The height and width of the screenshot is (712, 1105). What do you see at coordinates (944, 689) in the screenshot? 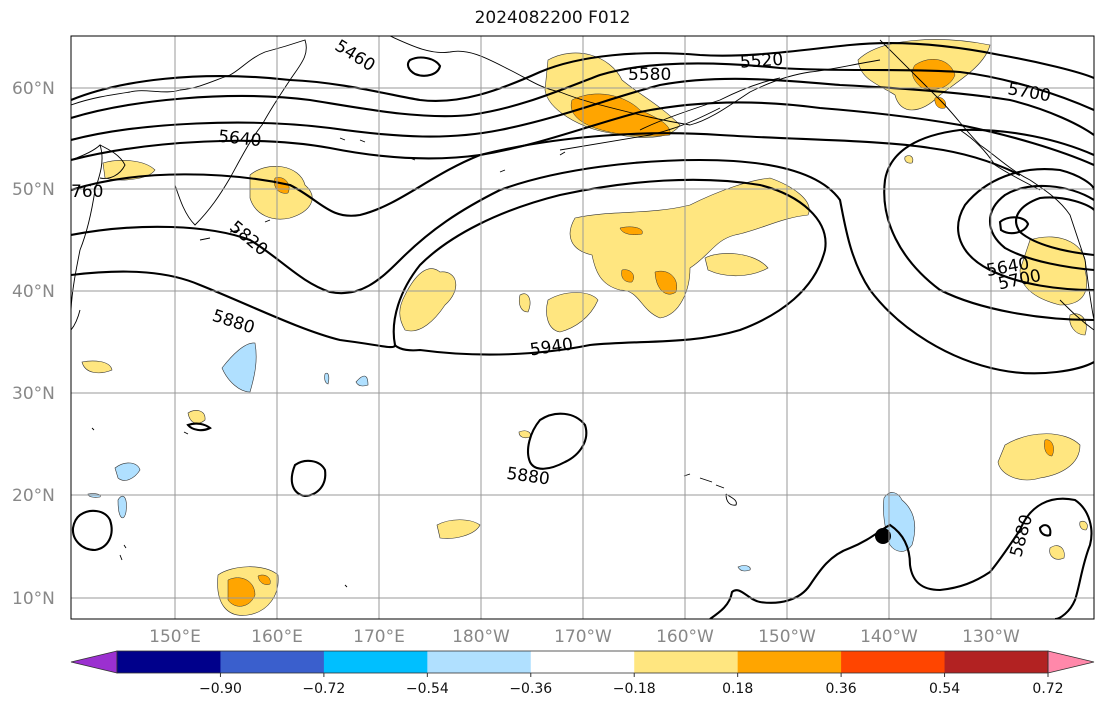
I see `colorbar-tick-label: 0.54` at bounding box center [944, 689].